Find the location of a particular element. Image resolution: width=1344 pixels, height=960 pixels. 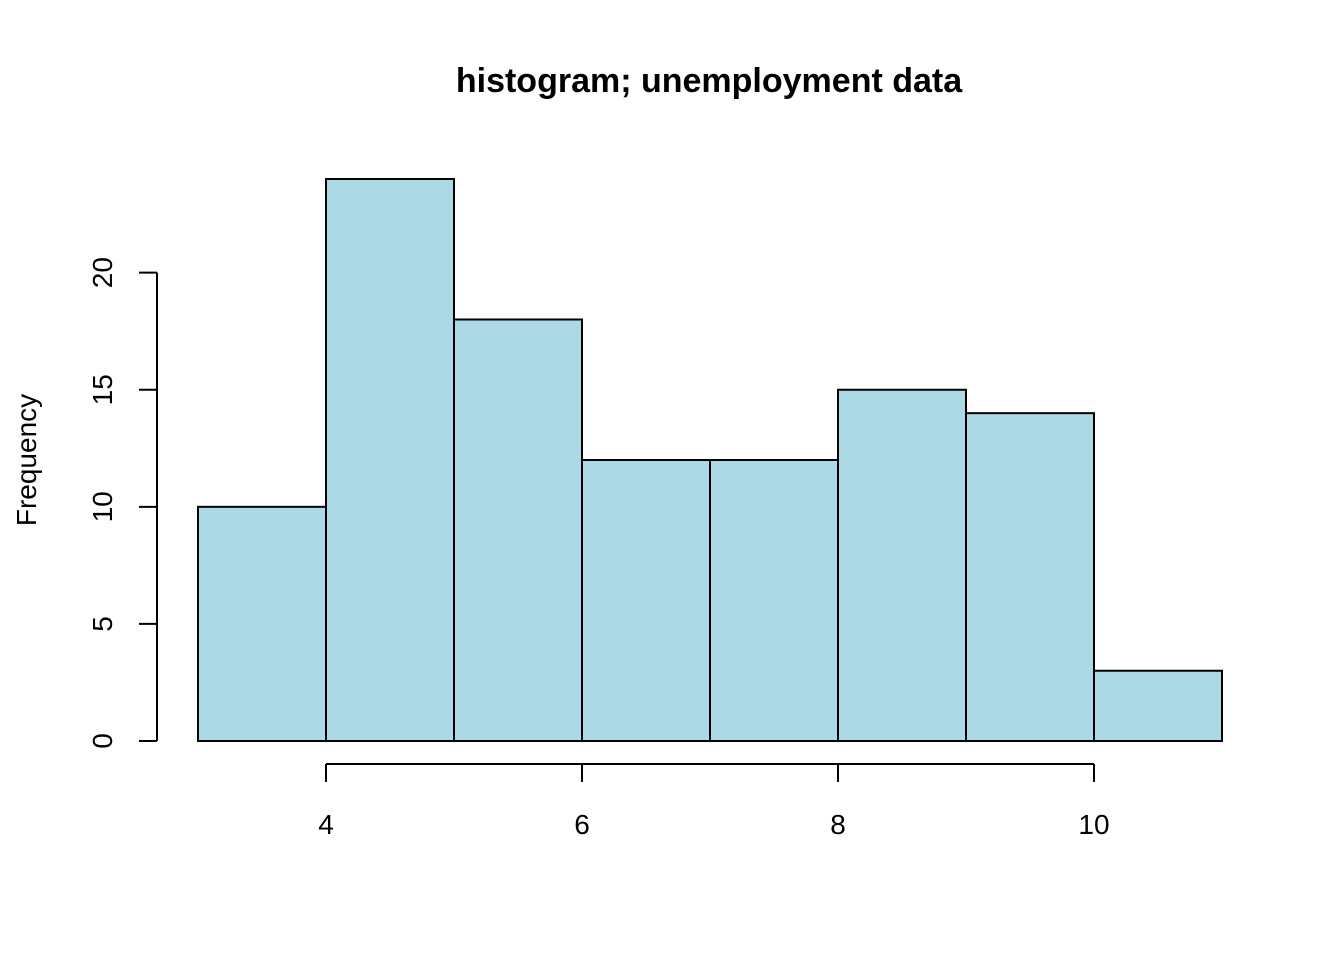

y-tick-label-10: 10 is located at coordinates (102, 506).